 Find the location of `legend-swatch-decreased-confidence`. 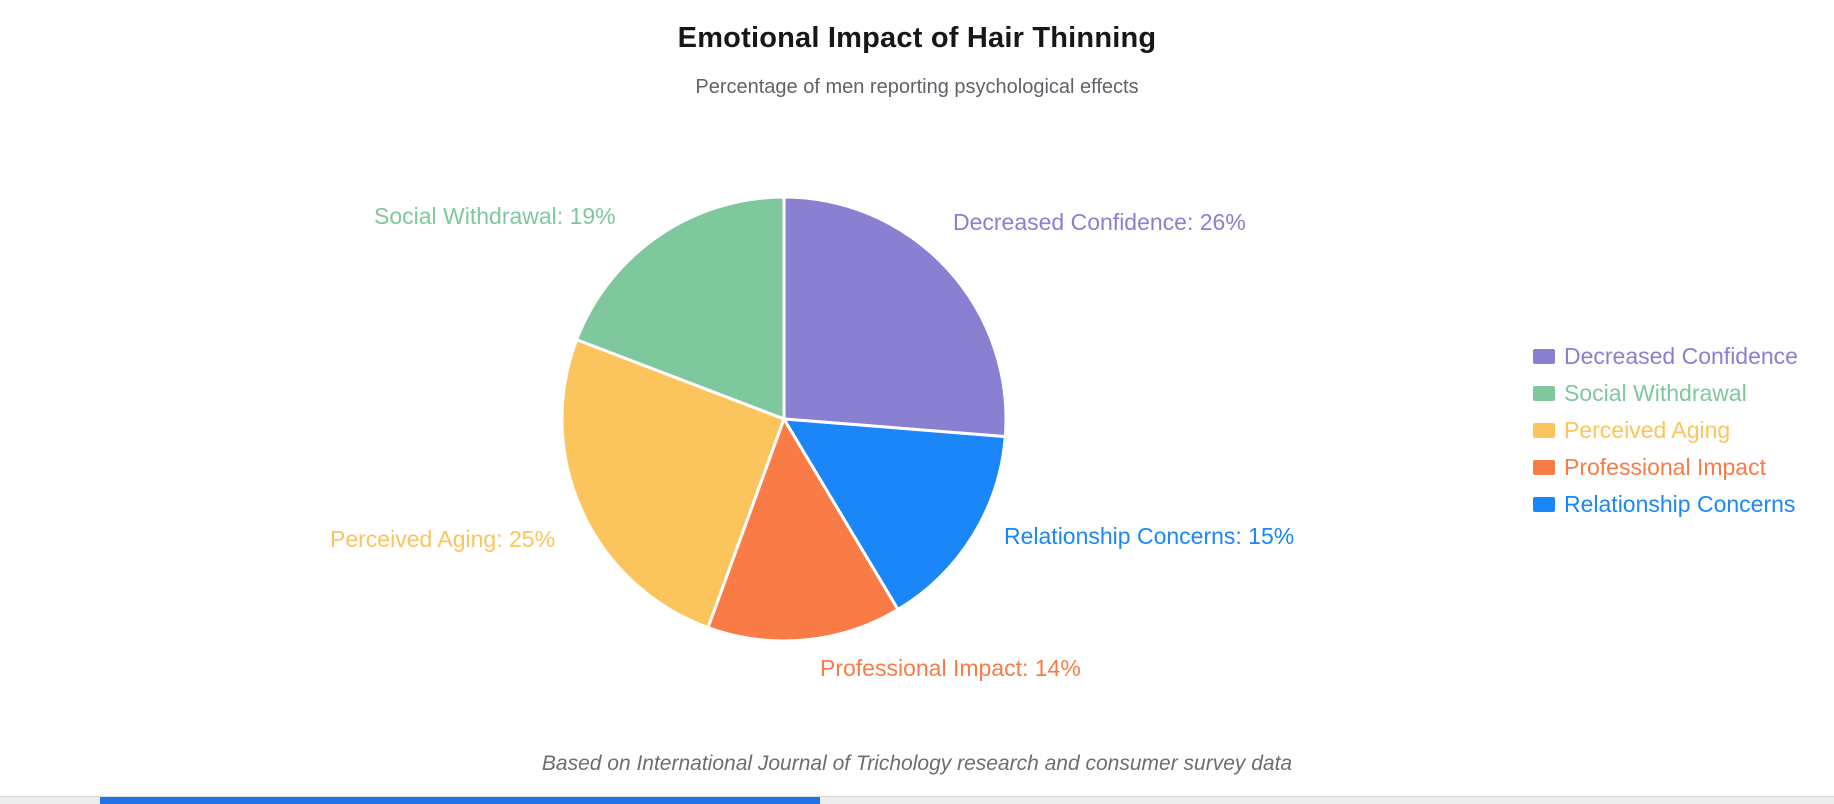

legend-swatch-decreased-confidence is located at coordinates (1544, 356).